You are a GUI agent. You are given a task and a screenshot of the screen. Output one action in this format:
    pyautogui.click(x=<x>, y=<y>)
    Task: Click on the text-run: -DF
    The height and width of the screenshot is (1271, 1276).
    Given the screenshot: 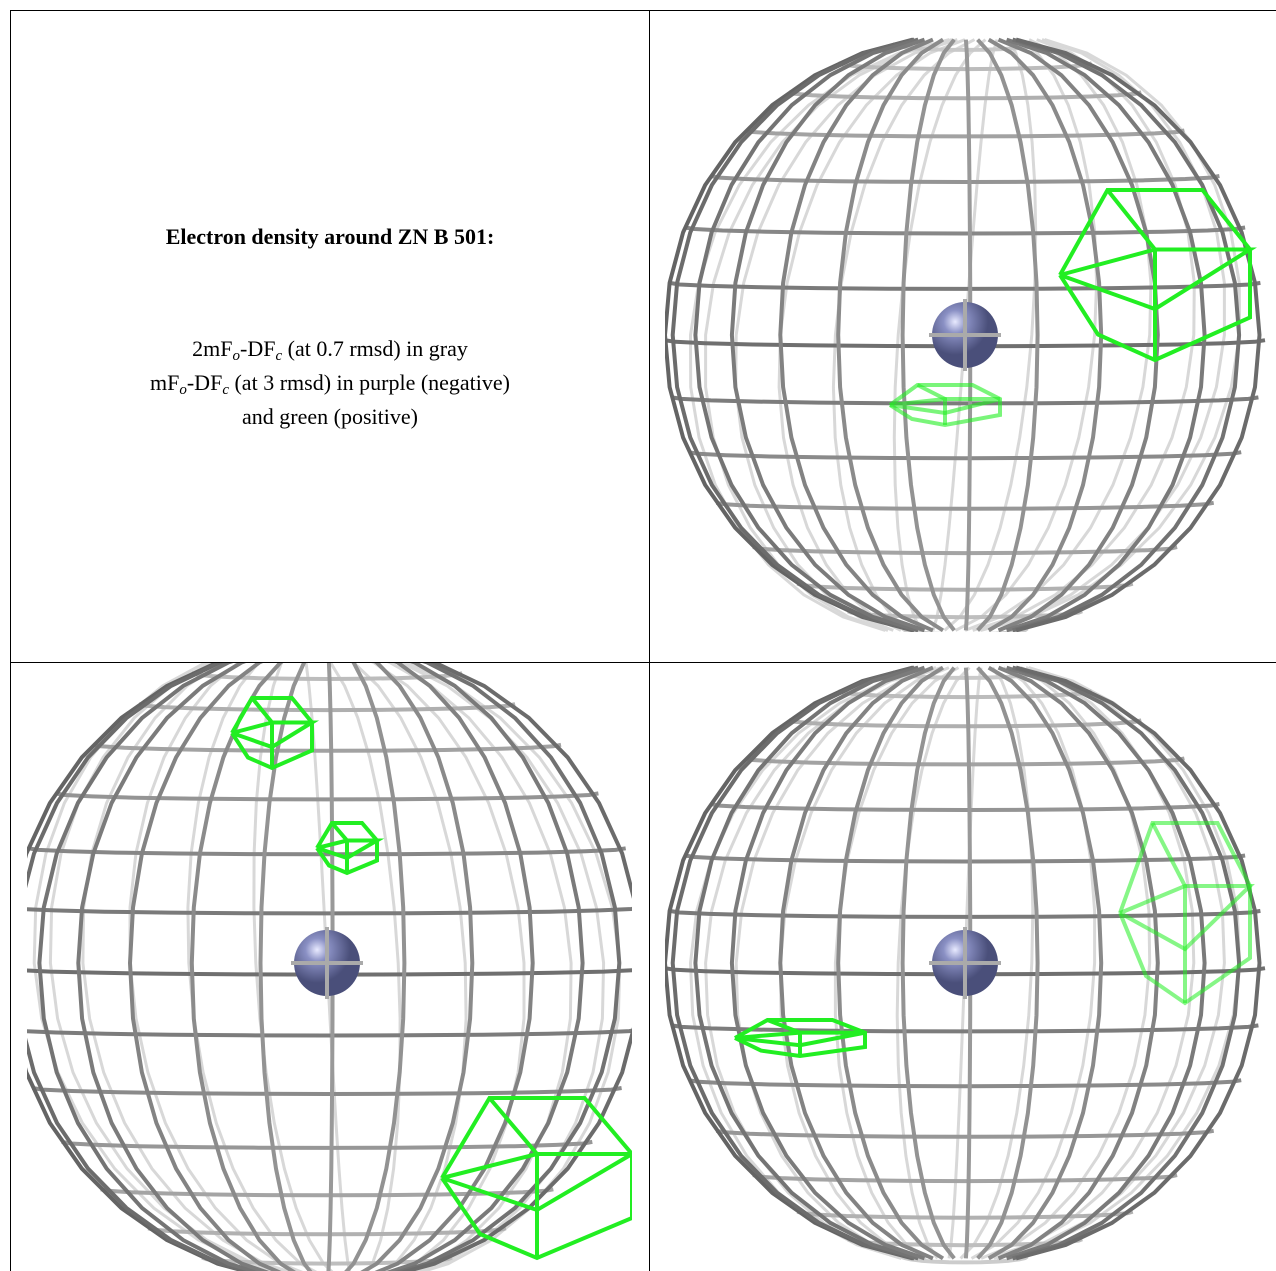 What is the action you would take?
    pyautogui.click(x=204, y=382)
    